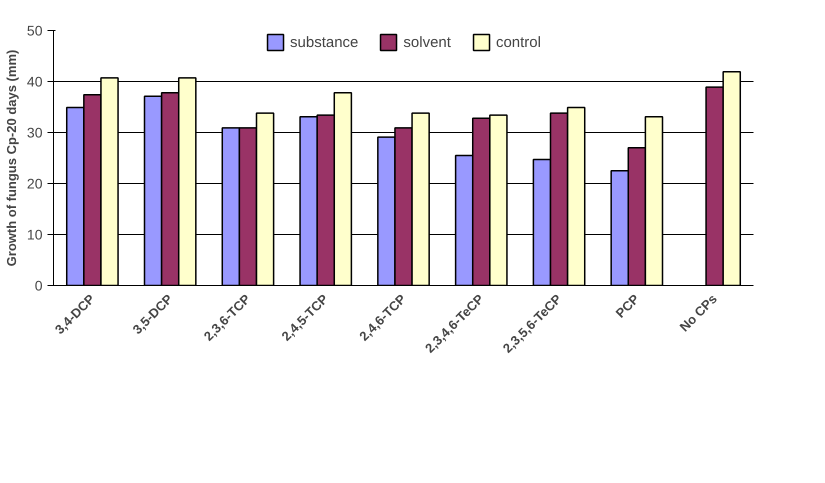 Image resolution: width=825 pixels, height=483 pixels. I want to click on y-tick-label: 40, so click(34, 82).